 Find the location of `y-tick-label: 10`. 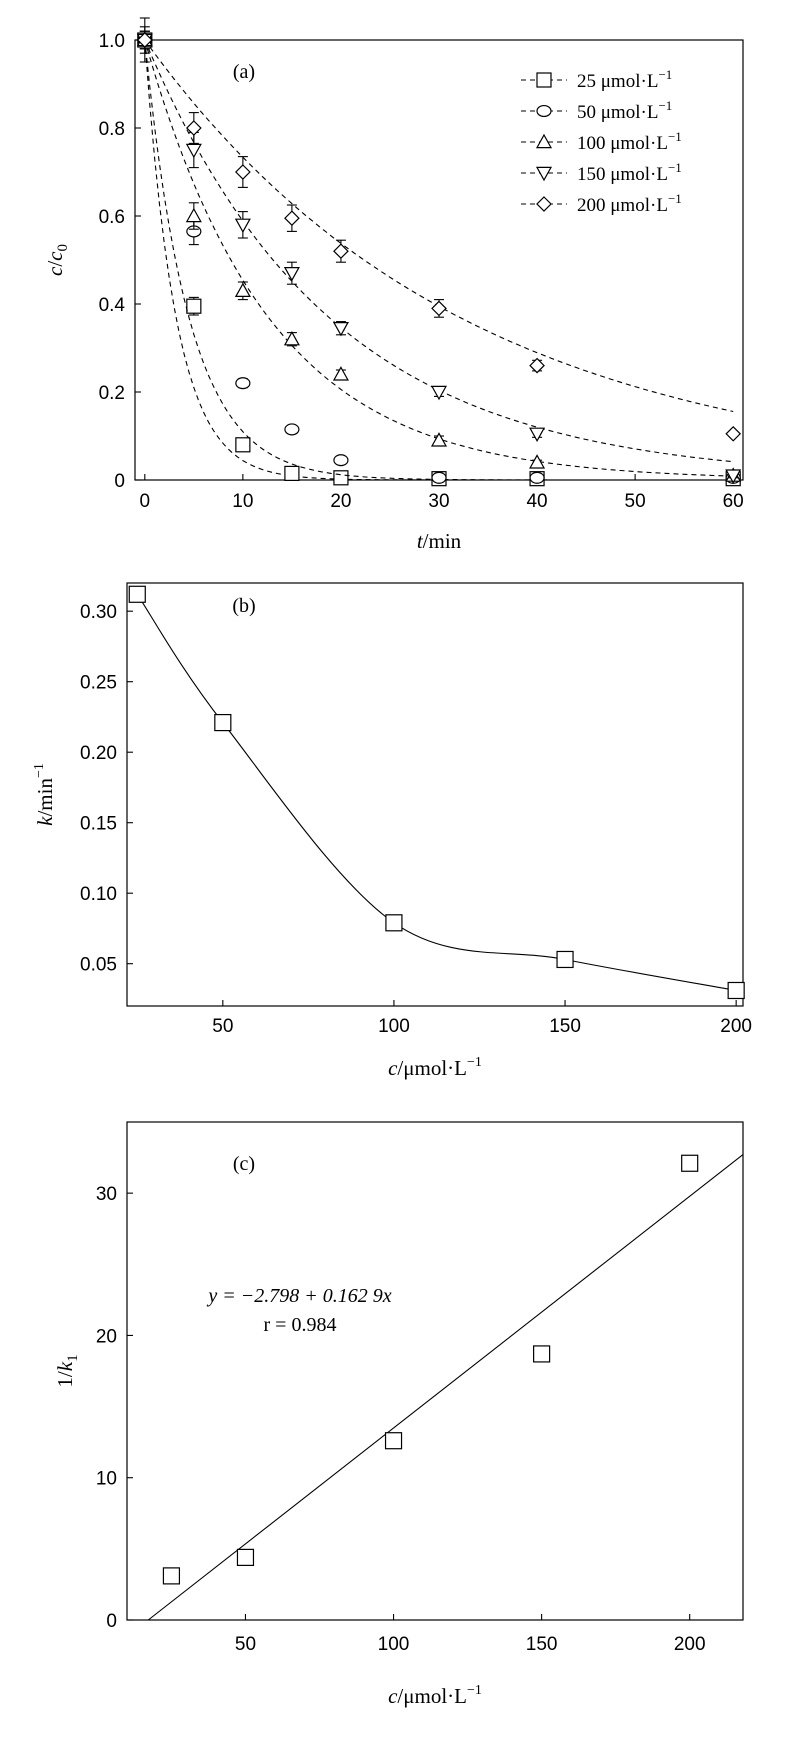

y-tick-label: 10 is located at coordinates (106, 1479).